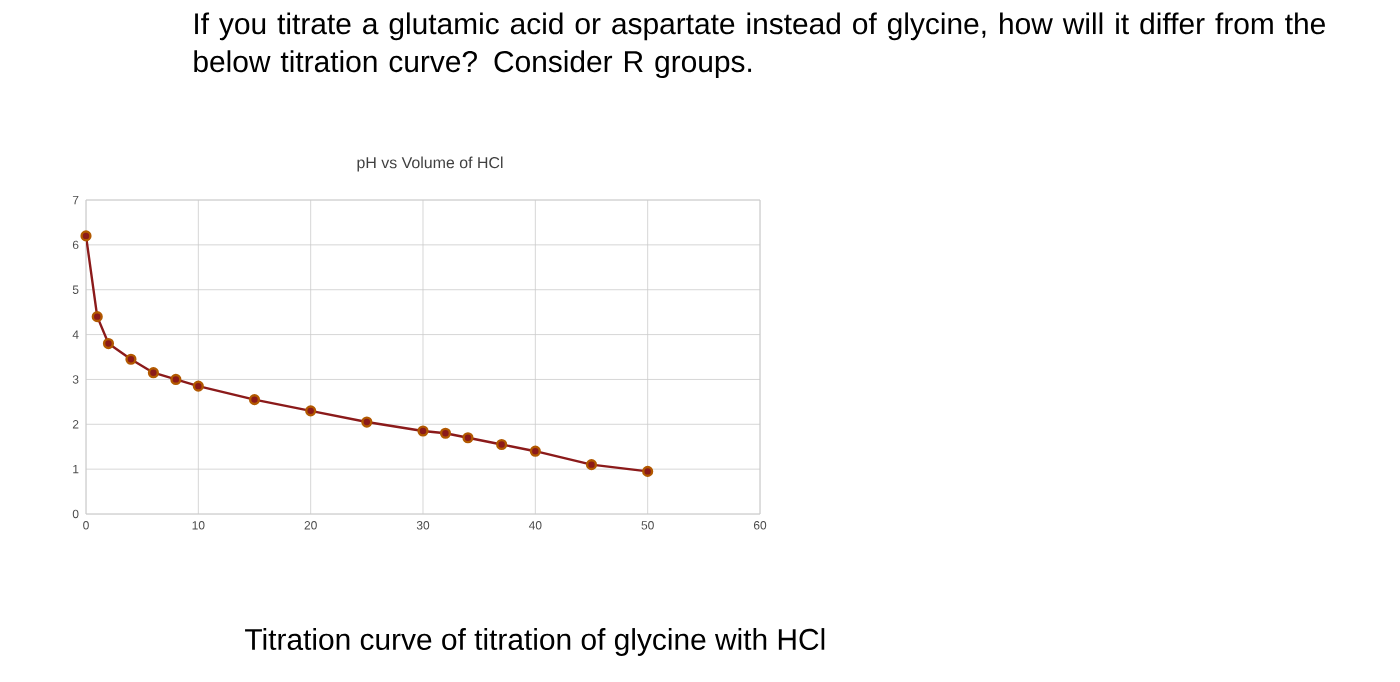  What do you see at coordinates (535, 642) in the screenshot?
I see `text: Titration curve of titration of glycine with HCl` at bounding box center [535, 642].